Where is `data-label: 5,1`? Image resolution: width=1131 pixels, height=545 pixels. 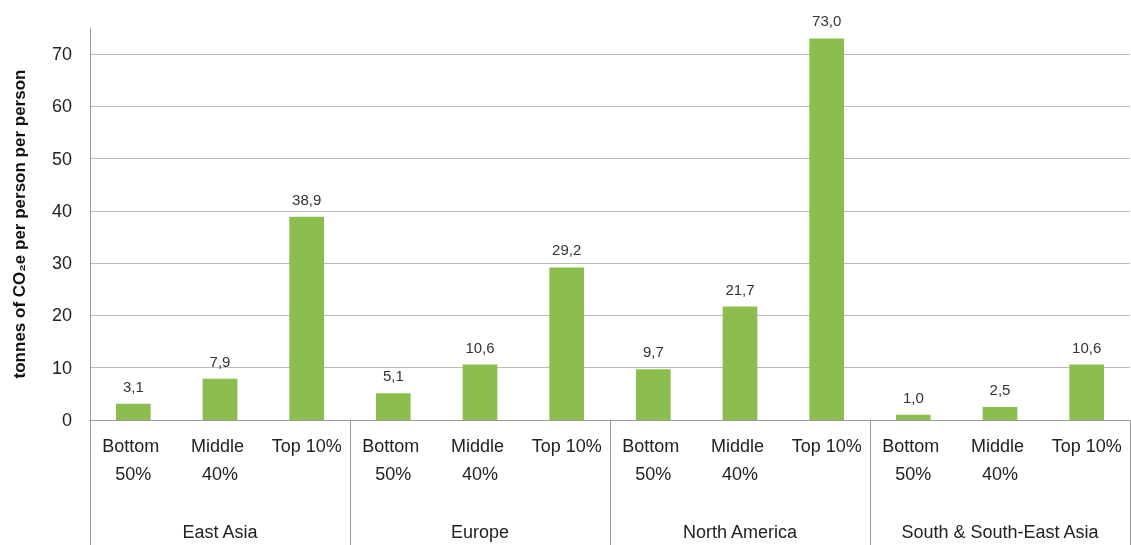 data-label: 5,1 is located at coordinates (393, 376).